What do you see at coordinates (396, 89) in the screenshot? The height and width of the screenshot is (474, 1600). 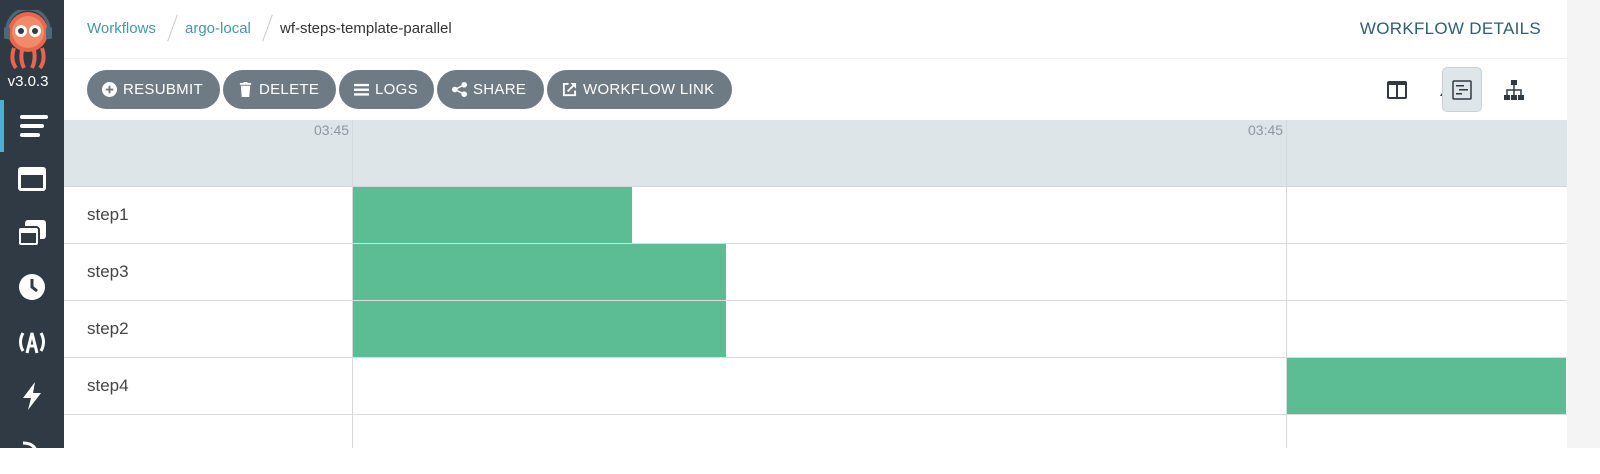 I see `logs-label: LOGS` at bounding box center [396, 89].